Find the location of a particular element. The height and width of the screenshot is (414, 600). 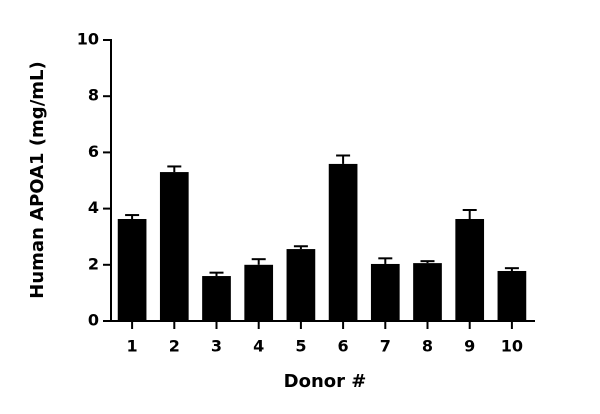

y-tick-label: 8 is located at coordinates (93, 95).